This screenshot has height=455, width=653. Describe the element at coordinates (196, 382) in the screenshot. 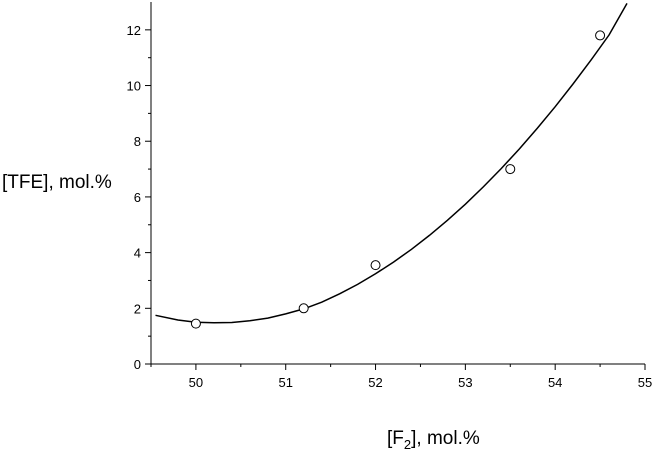

I see `x-tick-label: 50` at that location.